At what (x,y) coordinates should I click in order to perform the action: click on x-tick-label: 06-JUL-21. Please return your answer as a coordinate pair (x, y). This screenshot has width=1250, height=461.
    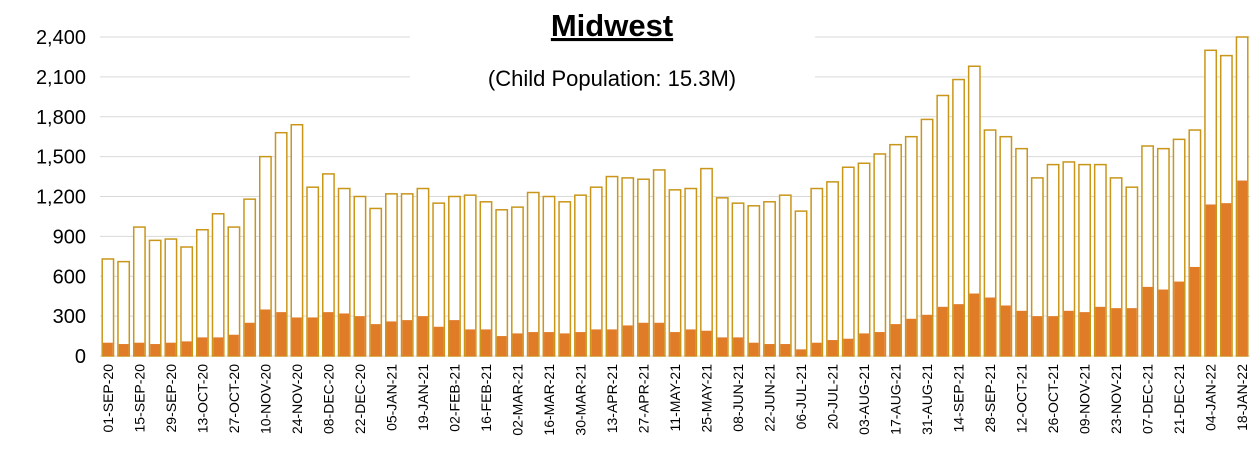
    Looking at the image, I should click on (801, 397).